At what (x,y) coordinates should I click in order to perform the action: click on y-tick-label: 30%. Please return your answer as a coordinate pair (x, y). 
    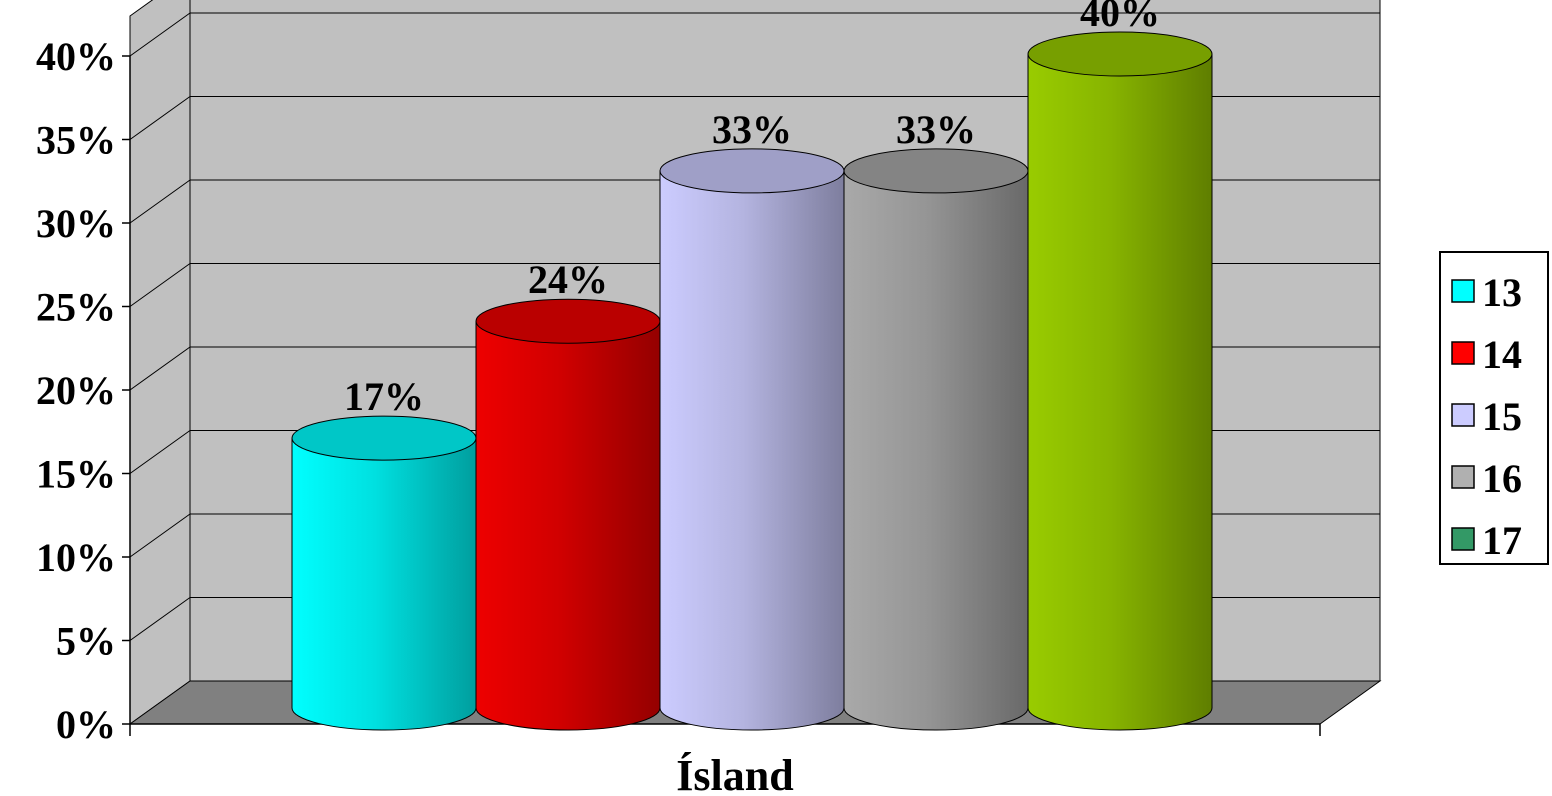
    Looking at the image, I should click on (76, 223).